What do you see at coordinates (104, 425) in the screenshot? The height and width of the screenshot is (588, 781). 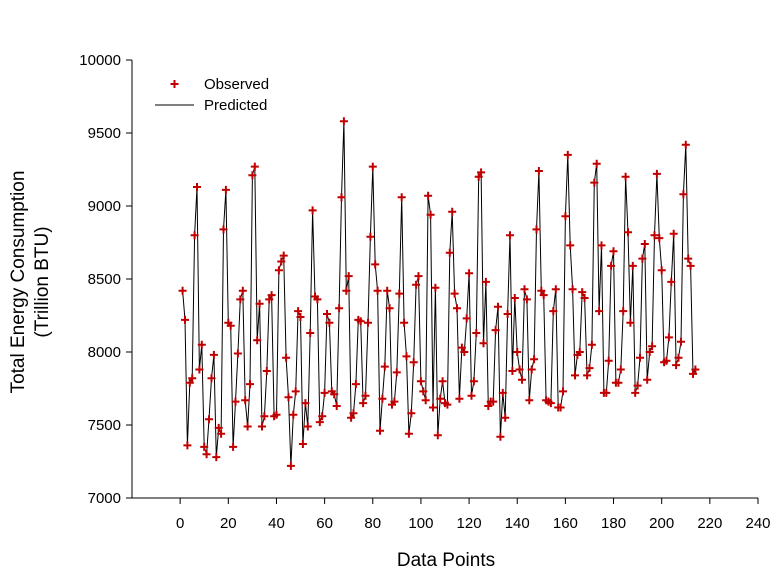 I see `y-tick-label: 7500` at bounding box center [104, 425].